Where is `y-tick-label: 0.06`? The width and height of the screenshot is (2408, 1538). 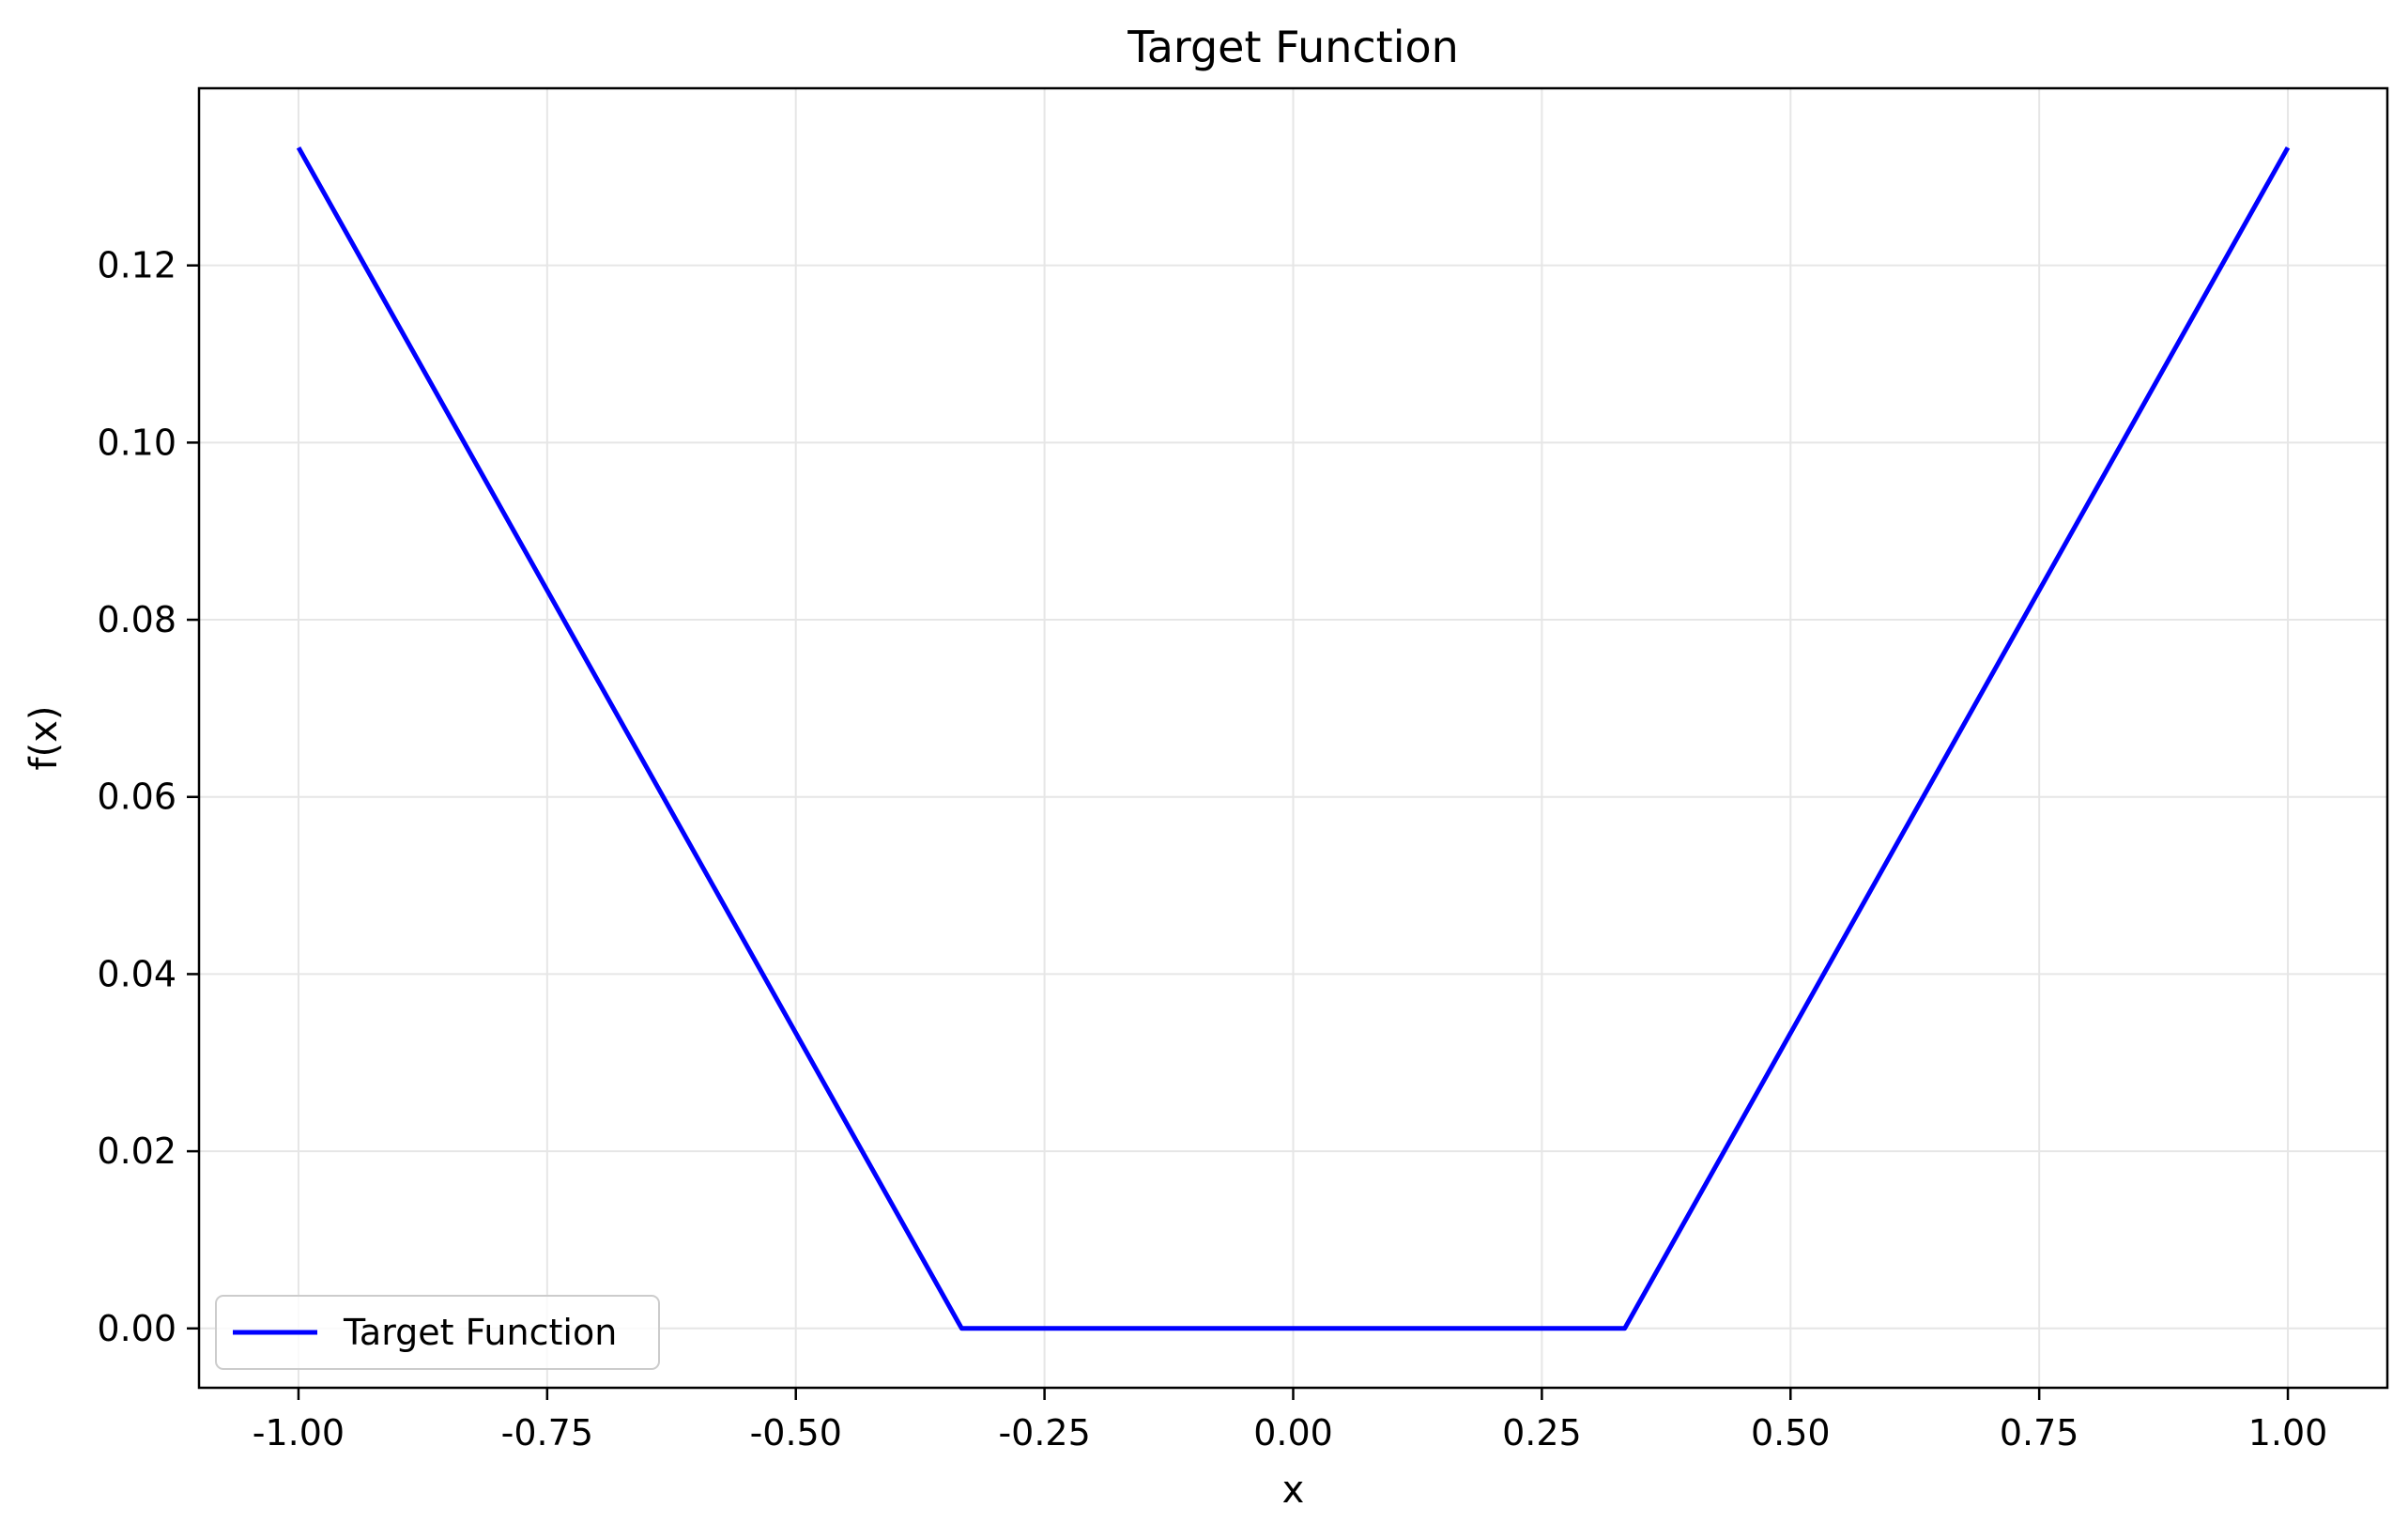
y-tick-label: 0.06 is located at coordinates (136, 797).